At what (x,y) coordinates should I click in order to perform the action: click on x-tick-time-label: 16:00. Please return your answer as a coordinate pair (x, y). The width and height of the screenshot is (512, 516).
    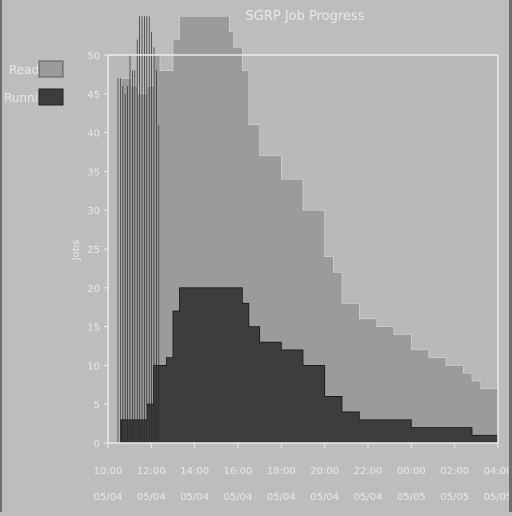
    Looking at the image, I should click on (238, 471).